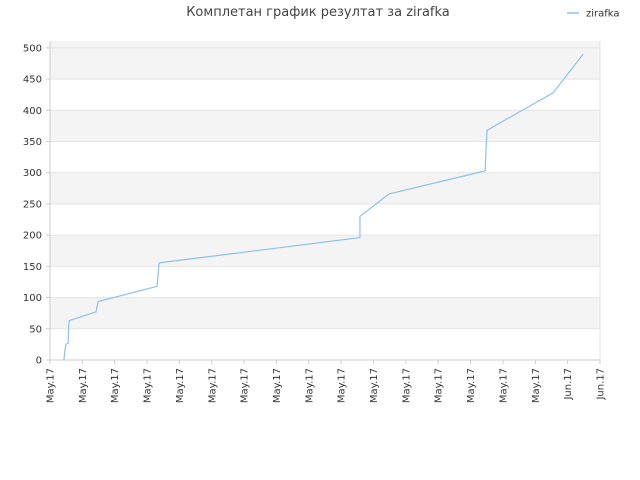 This screenshot has height=480, width=640. I want to click on y-tick-label: 300, so click(32, 173).